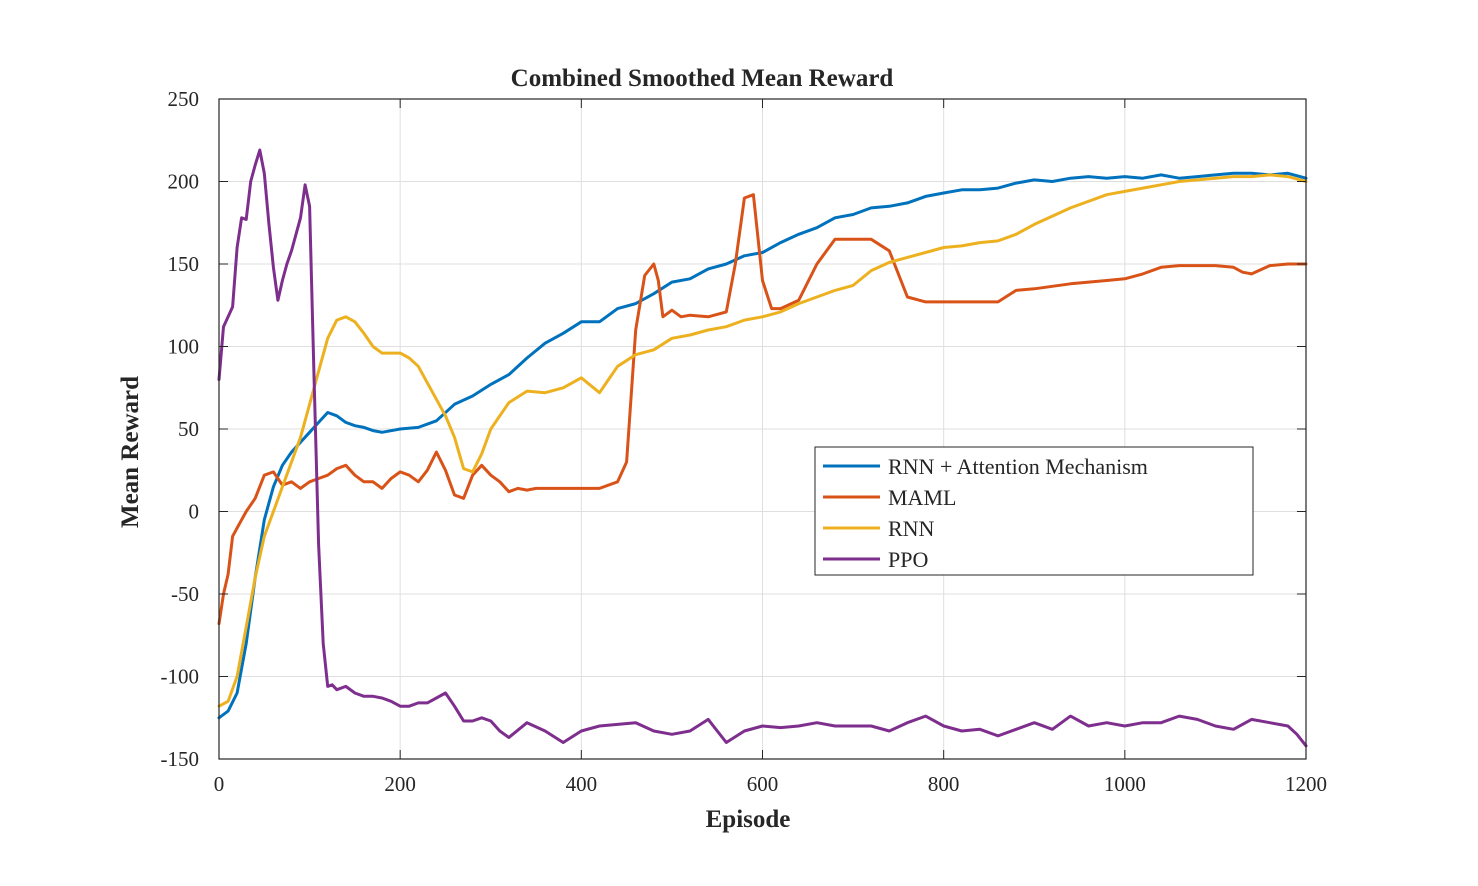 This screenshot has width=1478, height=886. I want to click on legend-label-ppo: PPO, so click(908, 559).